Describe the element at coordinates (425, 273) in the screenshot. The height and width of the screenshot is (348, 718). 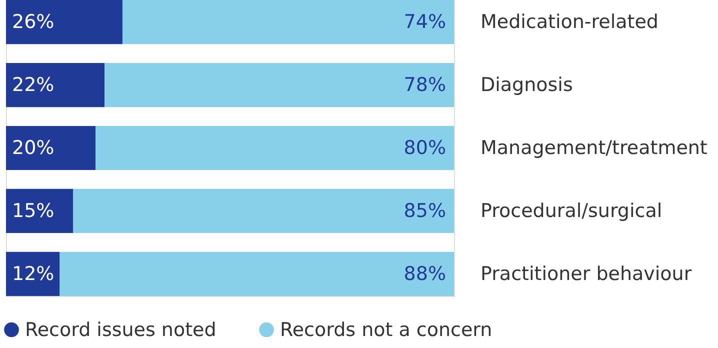
I see `data-label: 88%` at that location.